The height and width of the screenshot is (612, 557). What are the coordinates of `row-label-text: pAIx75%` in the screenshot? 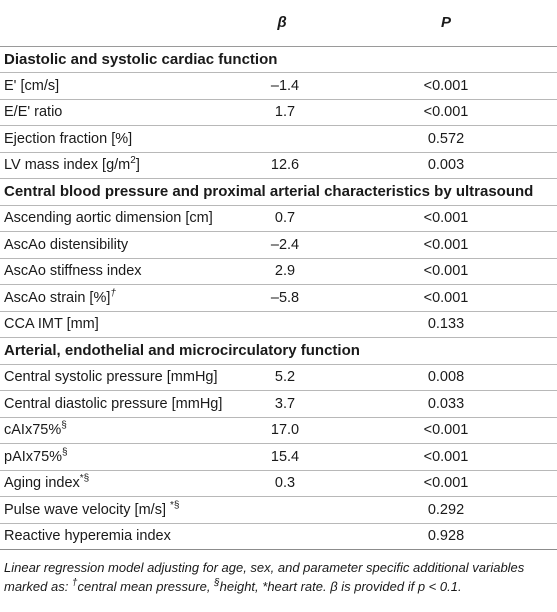 It's located at (33, 456).